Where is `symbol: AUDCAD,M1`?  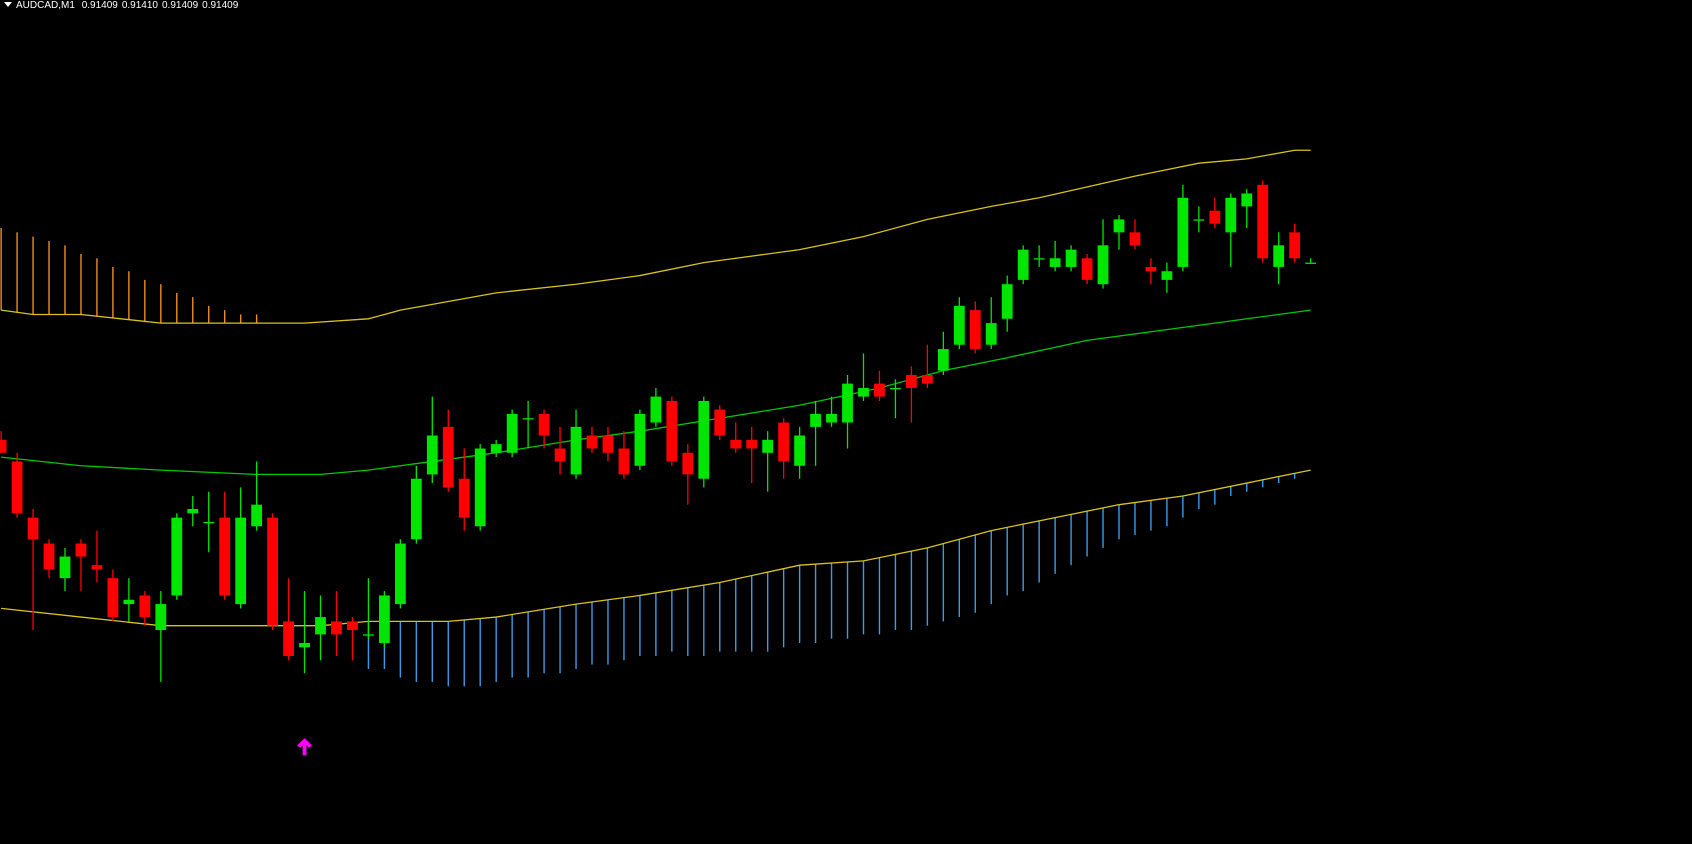 symbol: AUDCAD,M1 is located at coordinates (45, 5).